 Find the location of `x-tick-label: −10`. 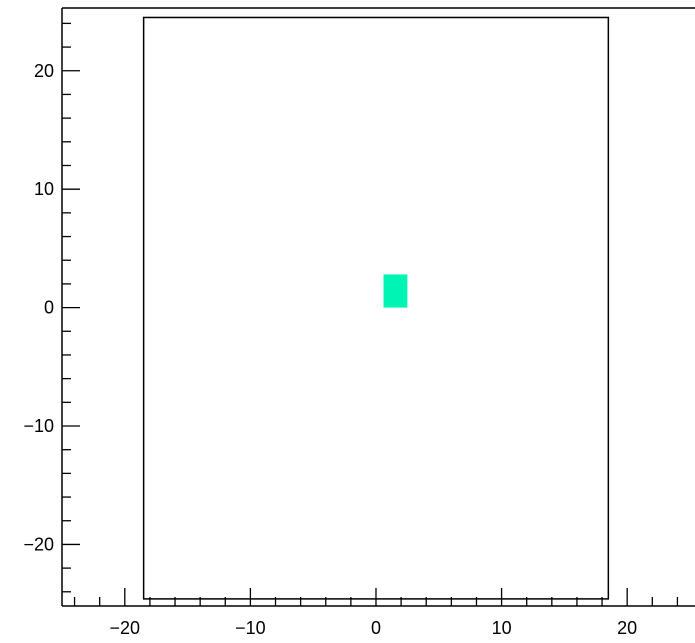

x-tick-label: −10 is located at coordinates (250, 628).